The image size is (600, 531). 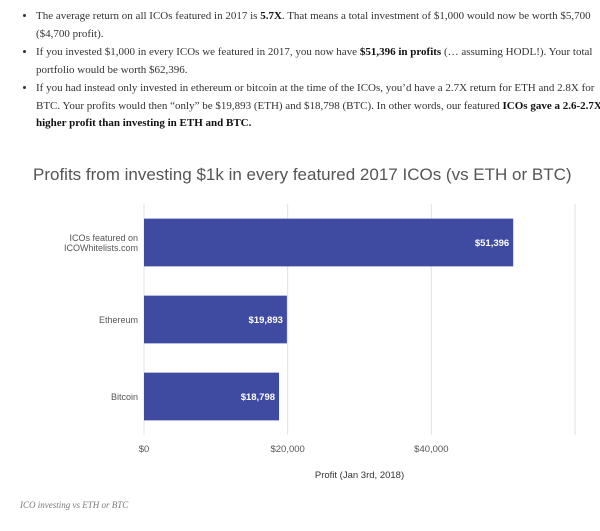 I want to click on x-axis-title: Profit (Jan 3rd, 2018), so click(x=359, y=475).